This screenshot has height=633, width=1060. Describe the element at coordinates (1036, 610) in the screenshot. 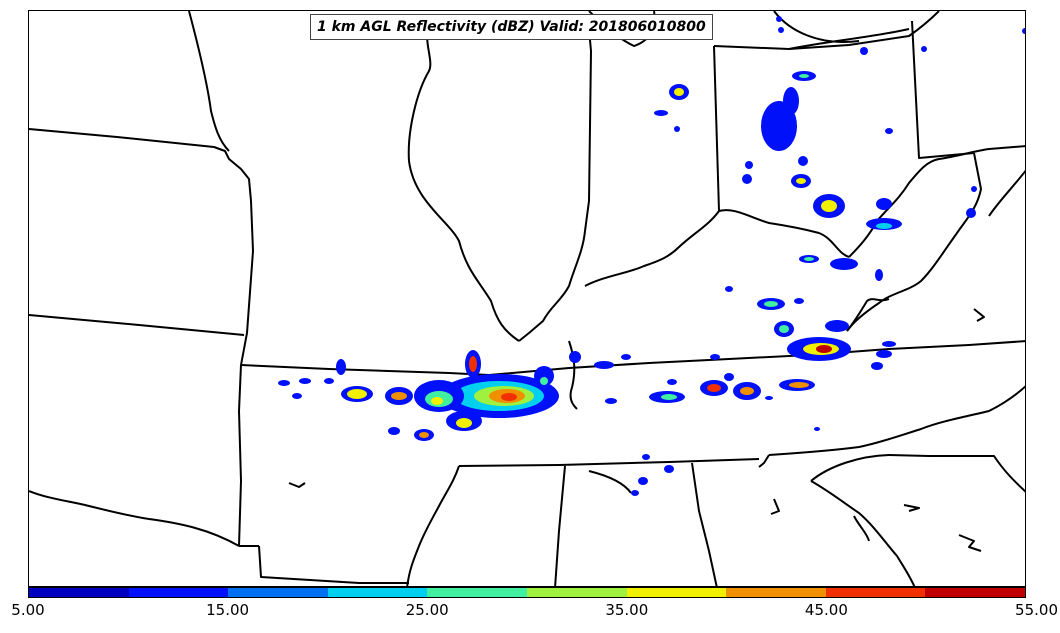

I see `colorbar-tick-label: 55.00` at that location.